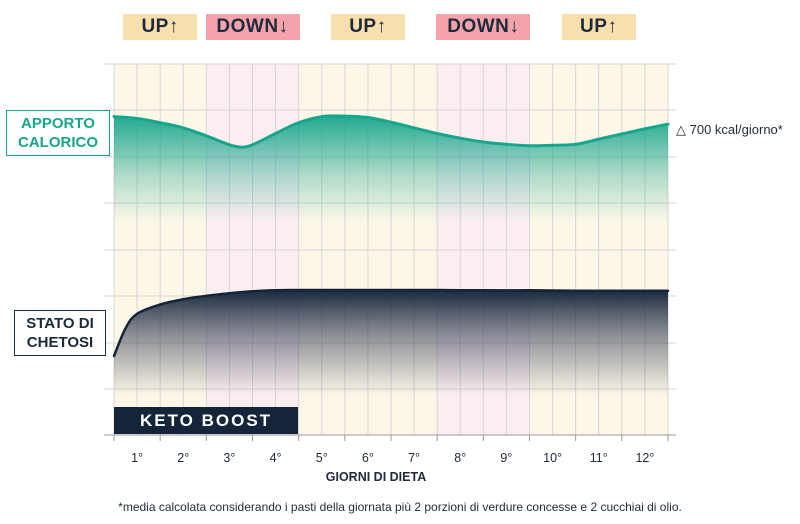 The width and height of the screenshot is (800, 524). I want to click on x-tick-label: 4°, so click(275, 458).